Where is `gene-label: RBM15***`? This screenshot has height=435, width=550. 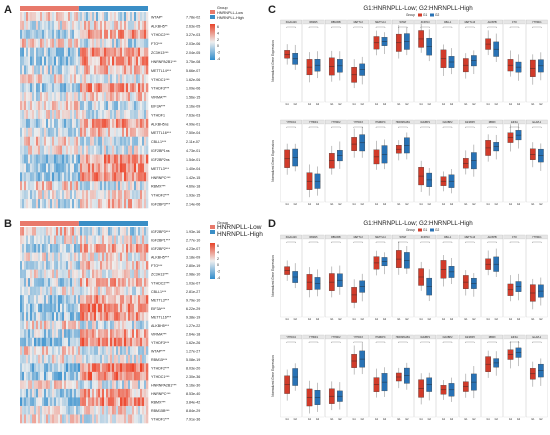 gene-label: RBM15*** is located at coordinates (159, 360).